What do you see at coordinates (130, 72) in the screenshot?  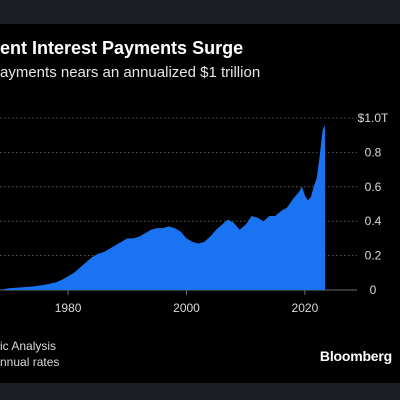 I see `chart-subtitle: ayments nears an annualized $1 trillion` at bounding box center [130, 72].